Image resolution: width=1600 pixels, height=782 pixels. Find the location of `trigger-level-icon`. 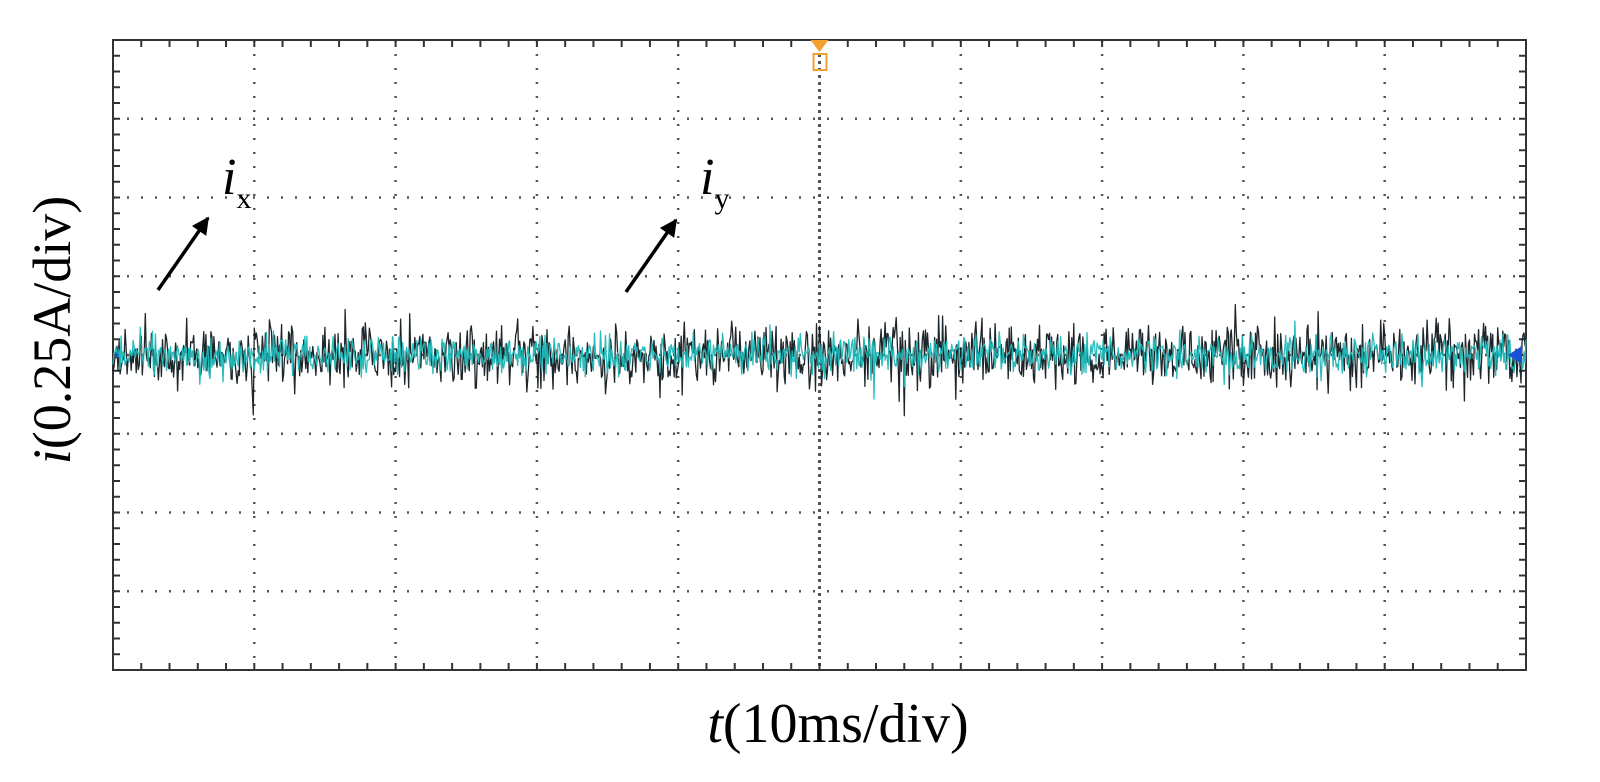

trigger-level-icon is located at coordinates (820, 62).